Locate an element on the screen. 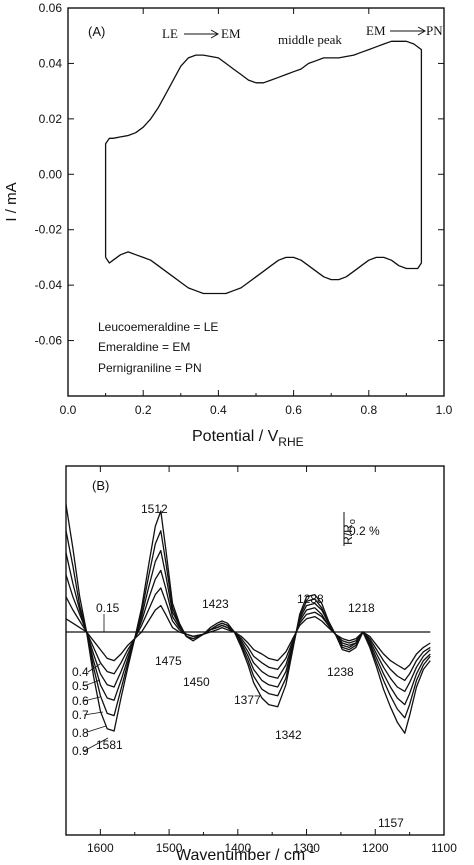 The height and width of the screenshot is (865, 474). panel-a-xtick-label: 0.6 is located at coordinates (293, 410).